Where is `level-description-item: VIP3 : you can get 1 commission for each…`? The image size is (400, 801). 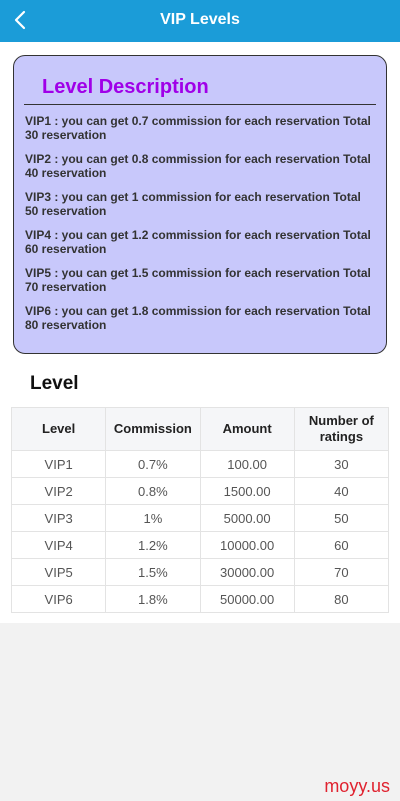 level-description-item: VIP3 : you can get 1 commission for each… is located at coordinates (193, 204).